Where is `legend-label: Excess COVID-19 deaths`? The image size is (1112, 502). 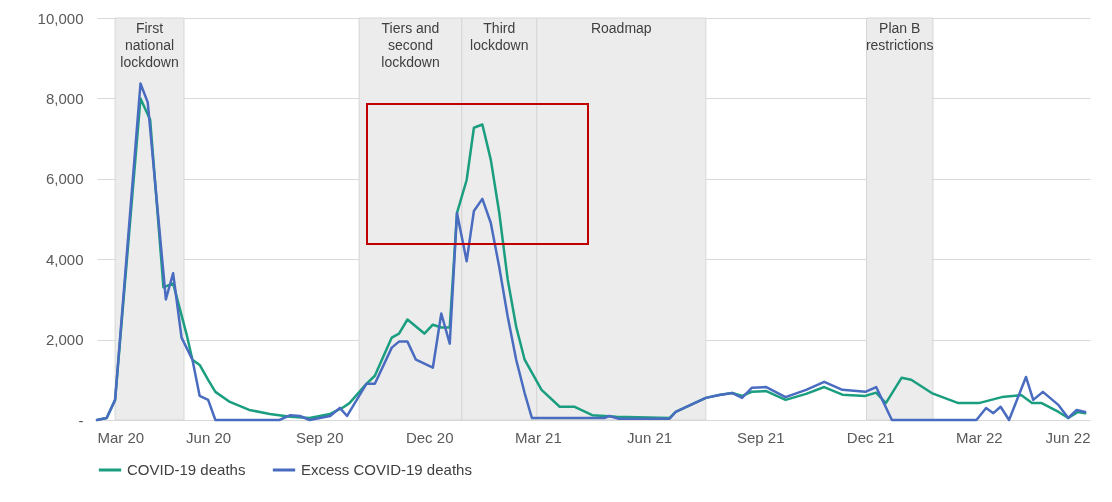 legend-label: Excess COVID-19 deaths is located at coordinates (386, 469).